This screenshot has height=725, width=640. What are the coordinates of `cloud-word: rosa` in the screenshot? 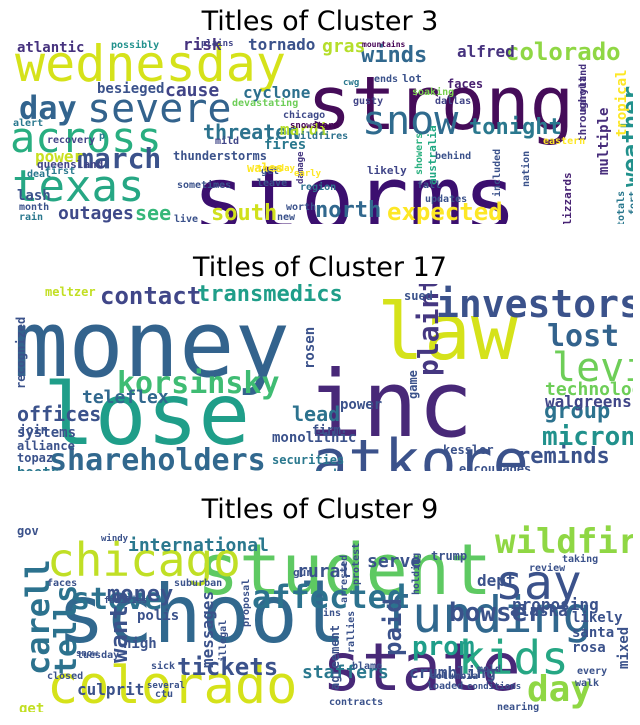 It's located at (589, 648).